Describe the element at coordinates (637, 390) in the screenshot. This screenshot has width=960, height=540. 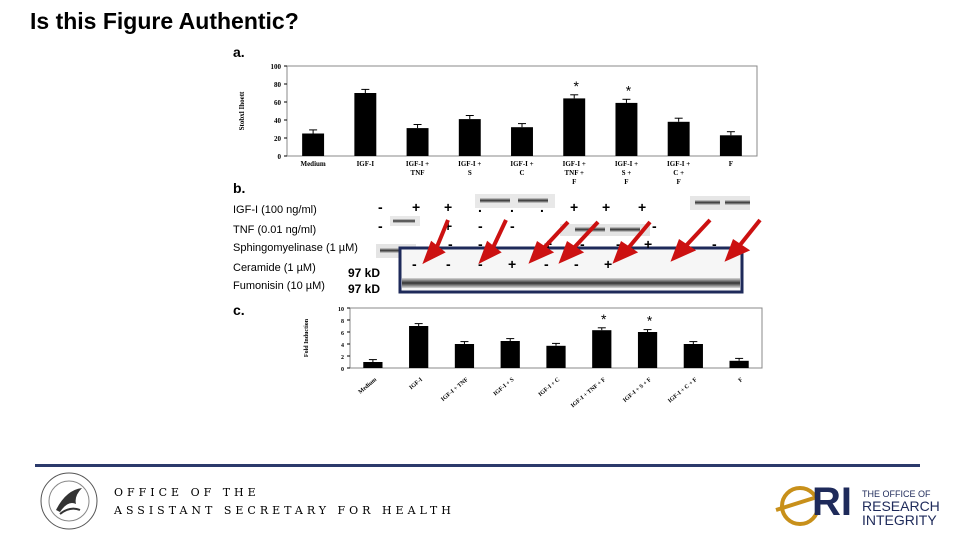
I see `category-label: IGF-I + S + F` at that location.